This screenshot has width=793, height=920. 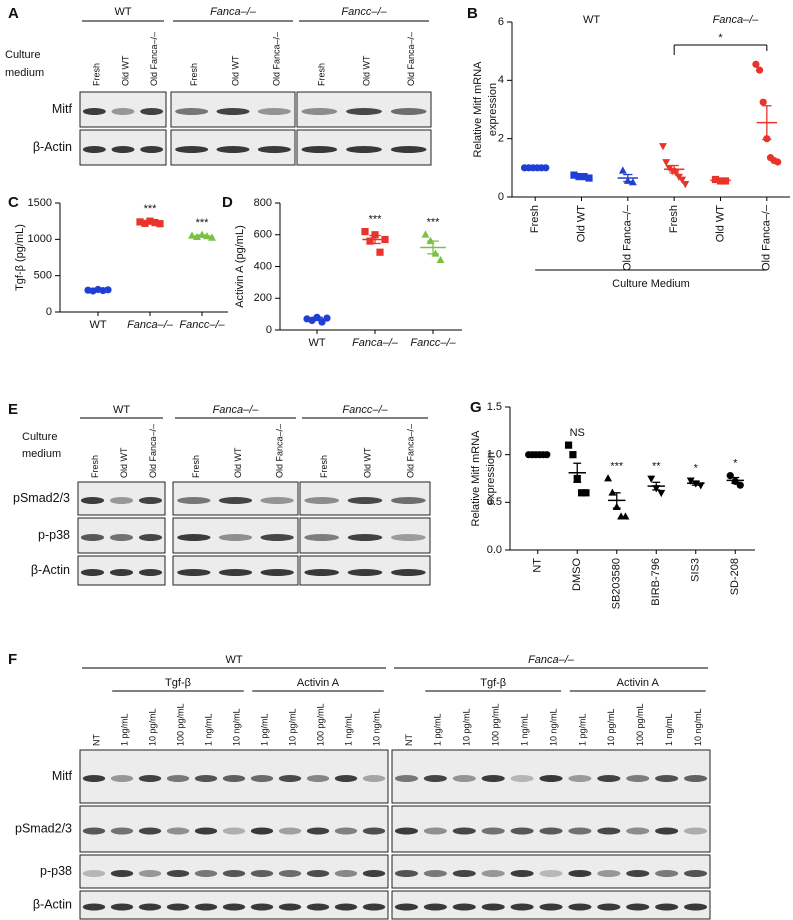 What do you see at coordinates (364, 12) in the screenshot?
I see `genotype-label: Fancc–/–` at bounding box center [364, 12].